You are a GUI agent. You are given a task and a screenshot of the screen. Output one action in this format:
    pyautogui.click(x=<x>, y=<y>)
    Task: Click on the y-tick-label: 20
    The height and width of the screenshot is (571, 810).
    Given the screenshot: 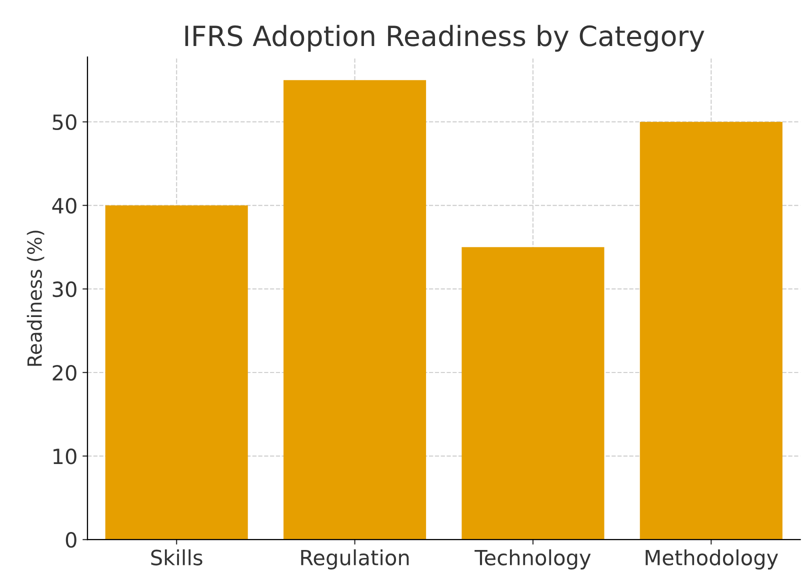 What is the action you would take?
    pyautogui.click(x=64, y=372)
    